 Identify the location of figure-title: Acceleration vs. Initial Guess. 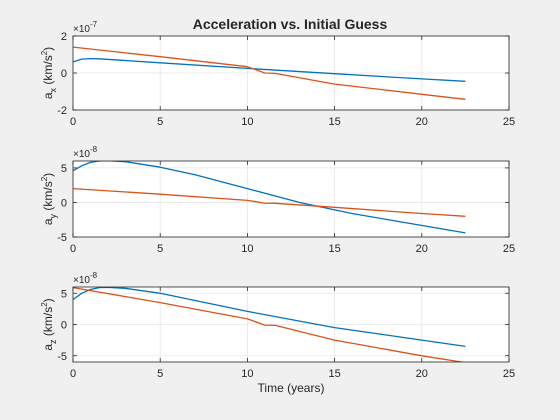
(290, 24).